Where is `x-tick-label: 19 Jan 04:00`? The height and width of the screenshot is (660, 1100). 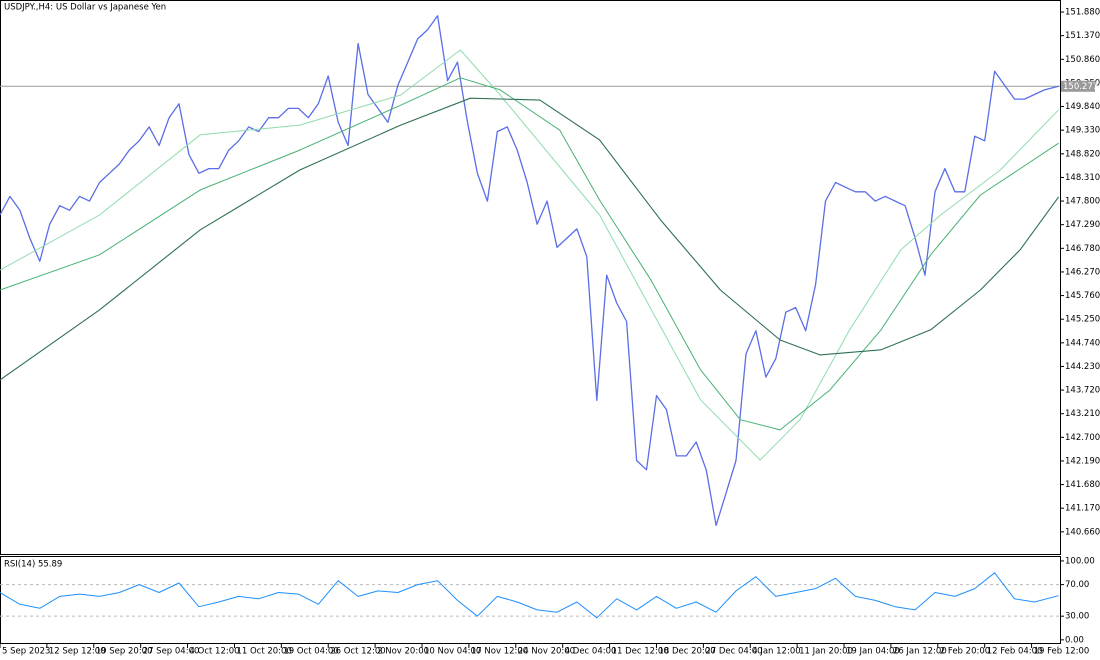 x-tick-label: 19 Jan 04:00 is located at coordinates (873, 652).